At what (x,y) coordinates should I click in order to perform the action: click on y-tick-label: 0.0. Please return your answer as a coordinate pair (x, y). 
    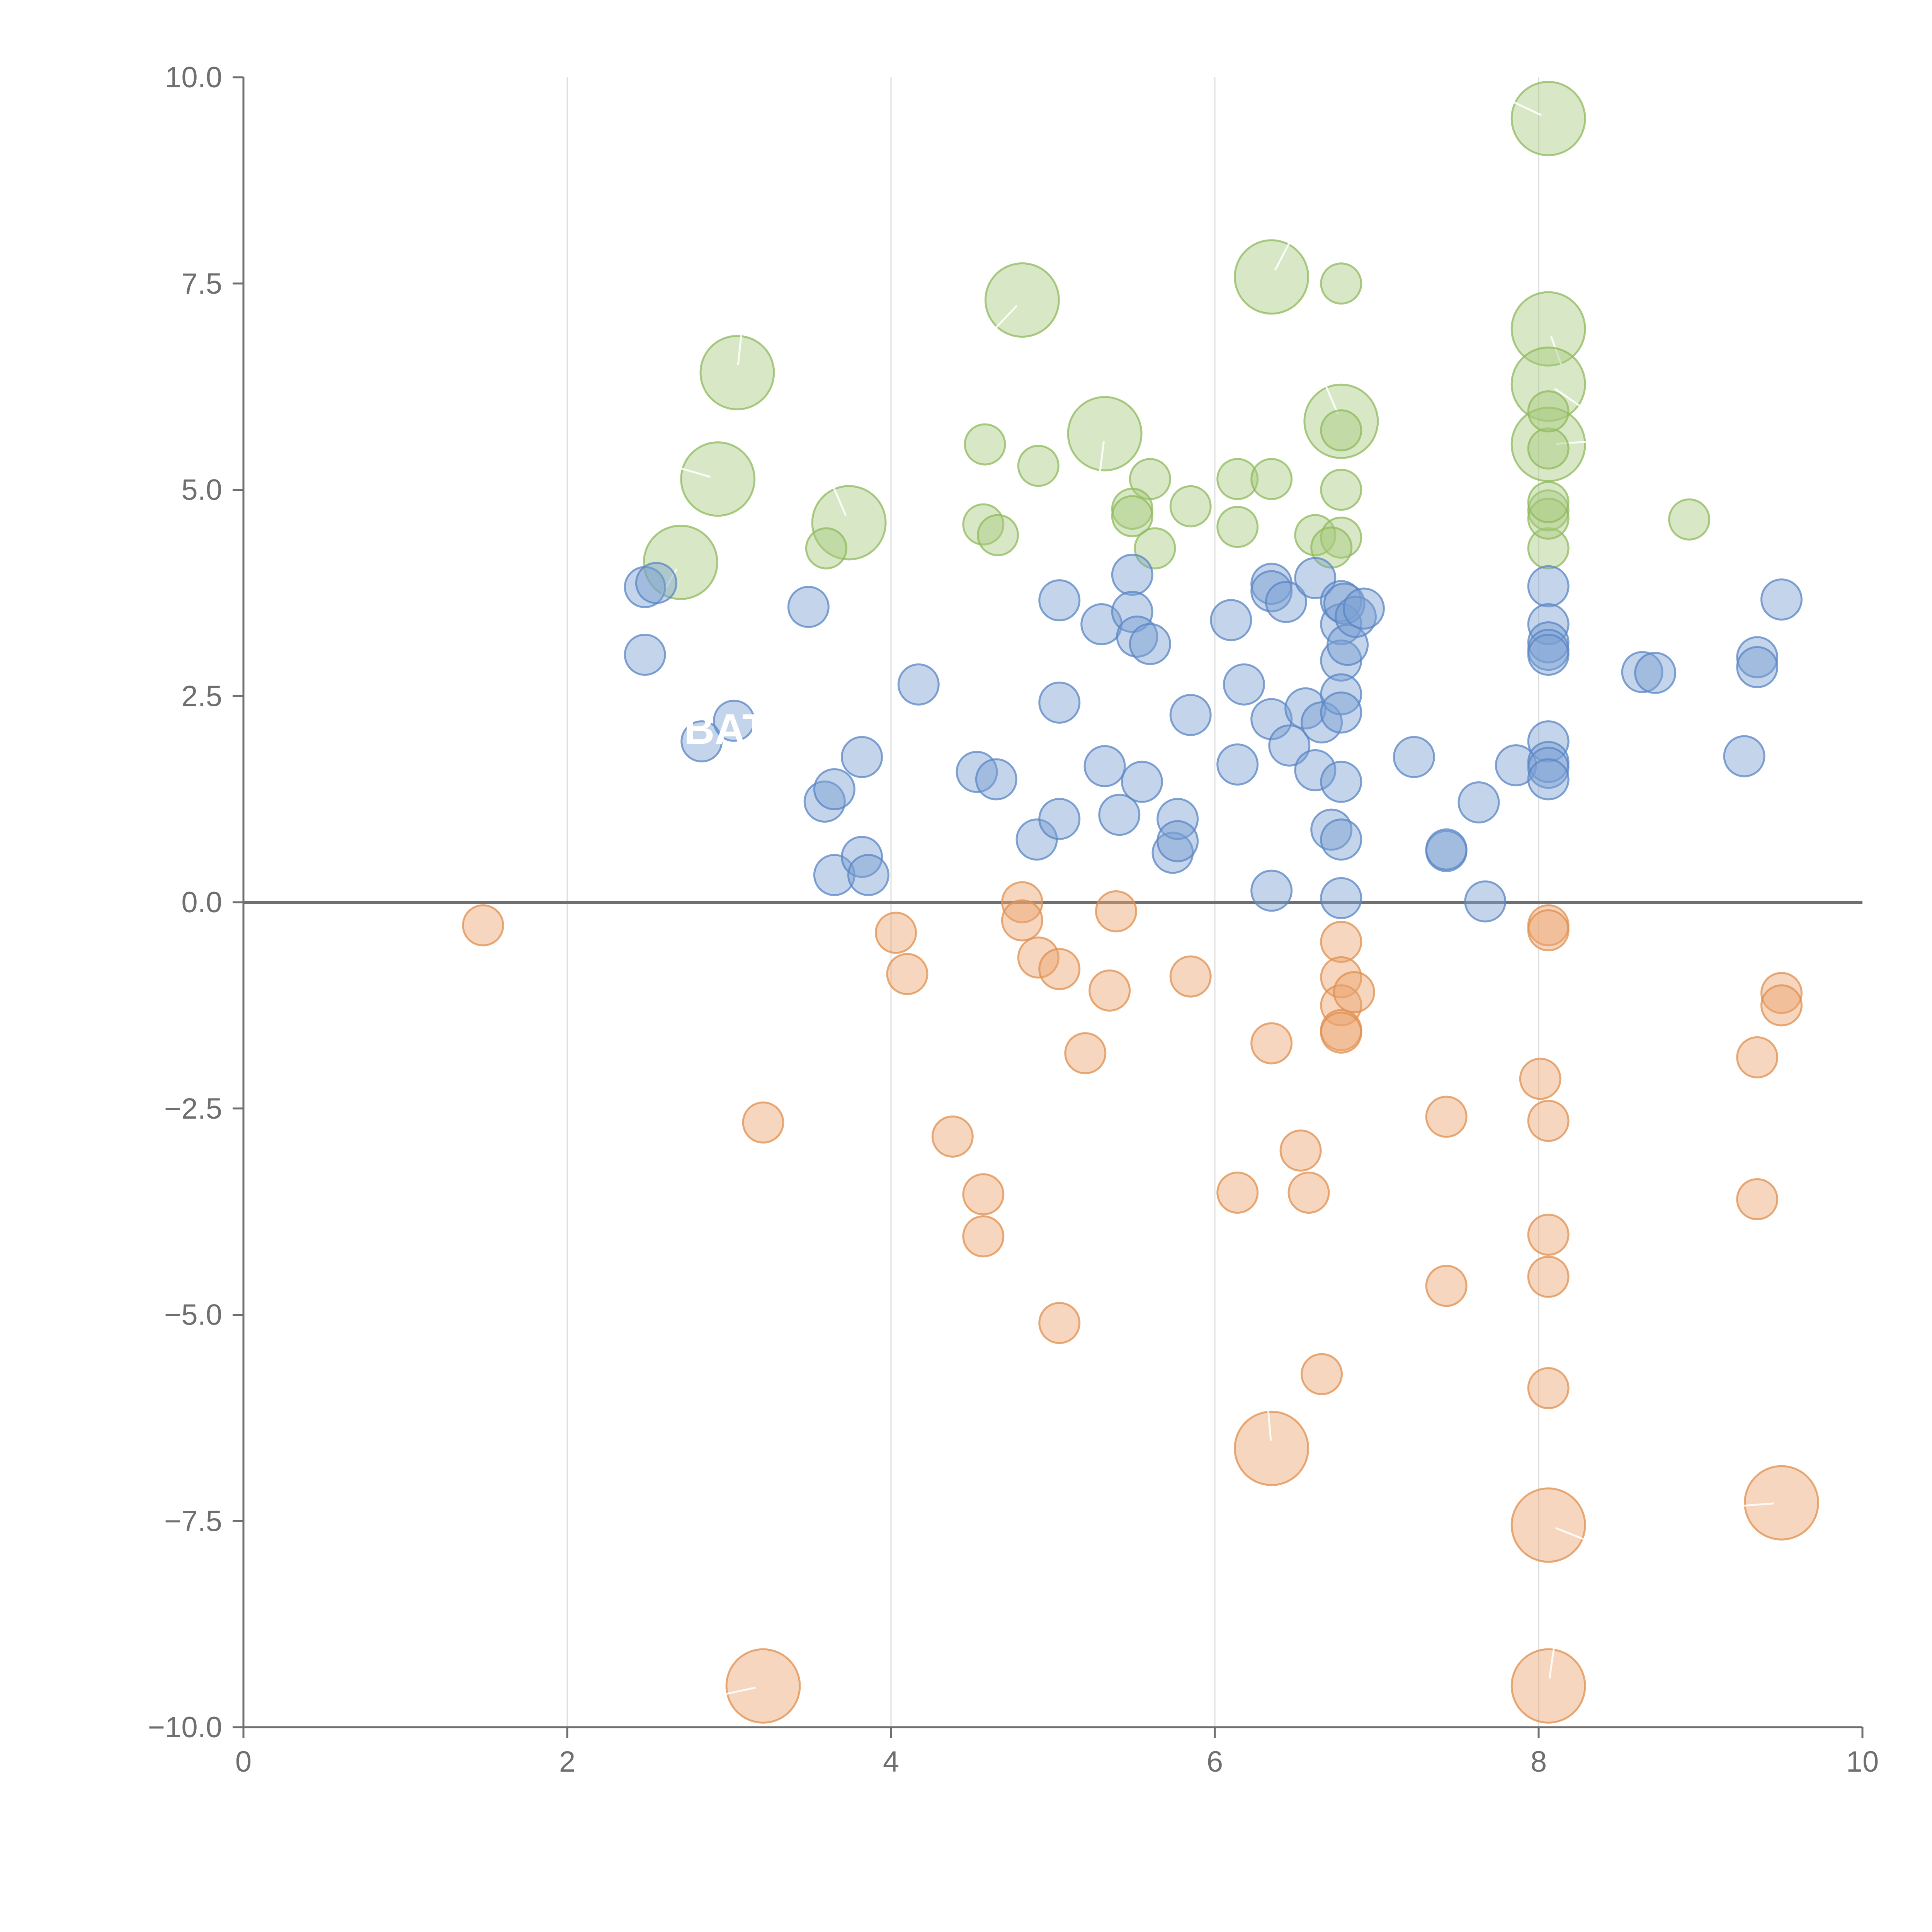
    Looking at the image, I should click on (202, 903).